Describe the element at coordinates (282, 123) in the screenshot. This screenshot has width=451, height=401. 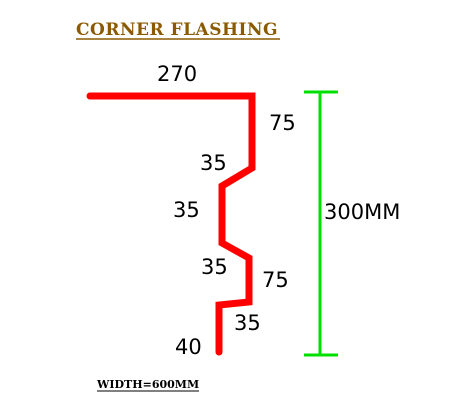
I see `segment-label-upper-drop: 75` at that location.